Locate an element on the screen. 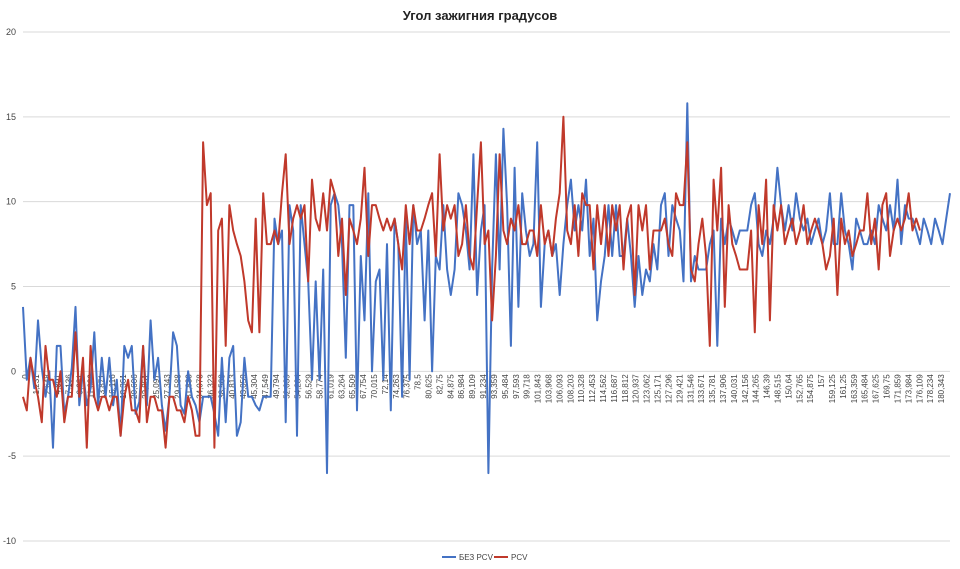 The image size is (960, 569). x-tick-label: 25,097 is located at coordinates (156, 386).